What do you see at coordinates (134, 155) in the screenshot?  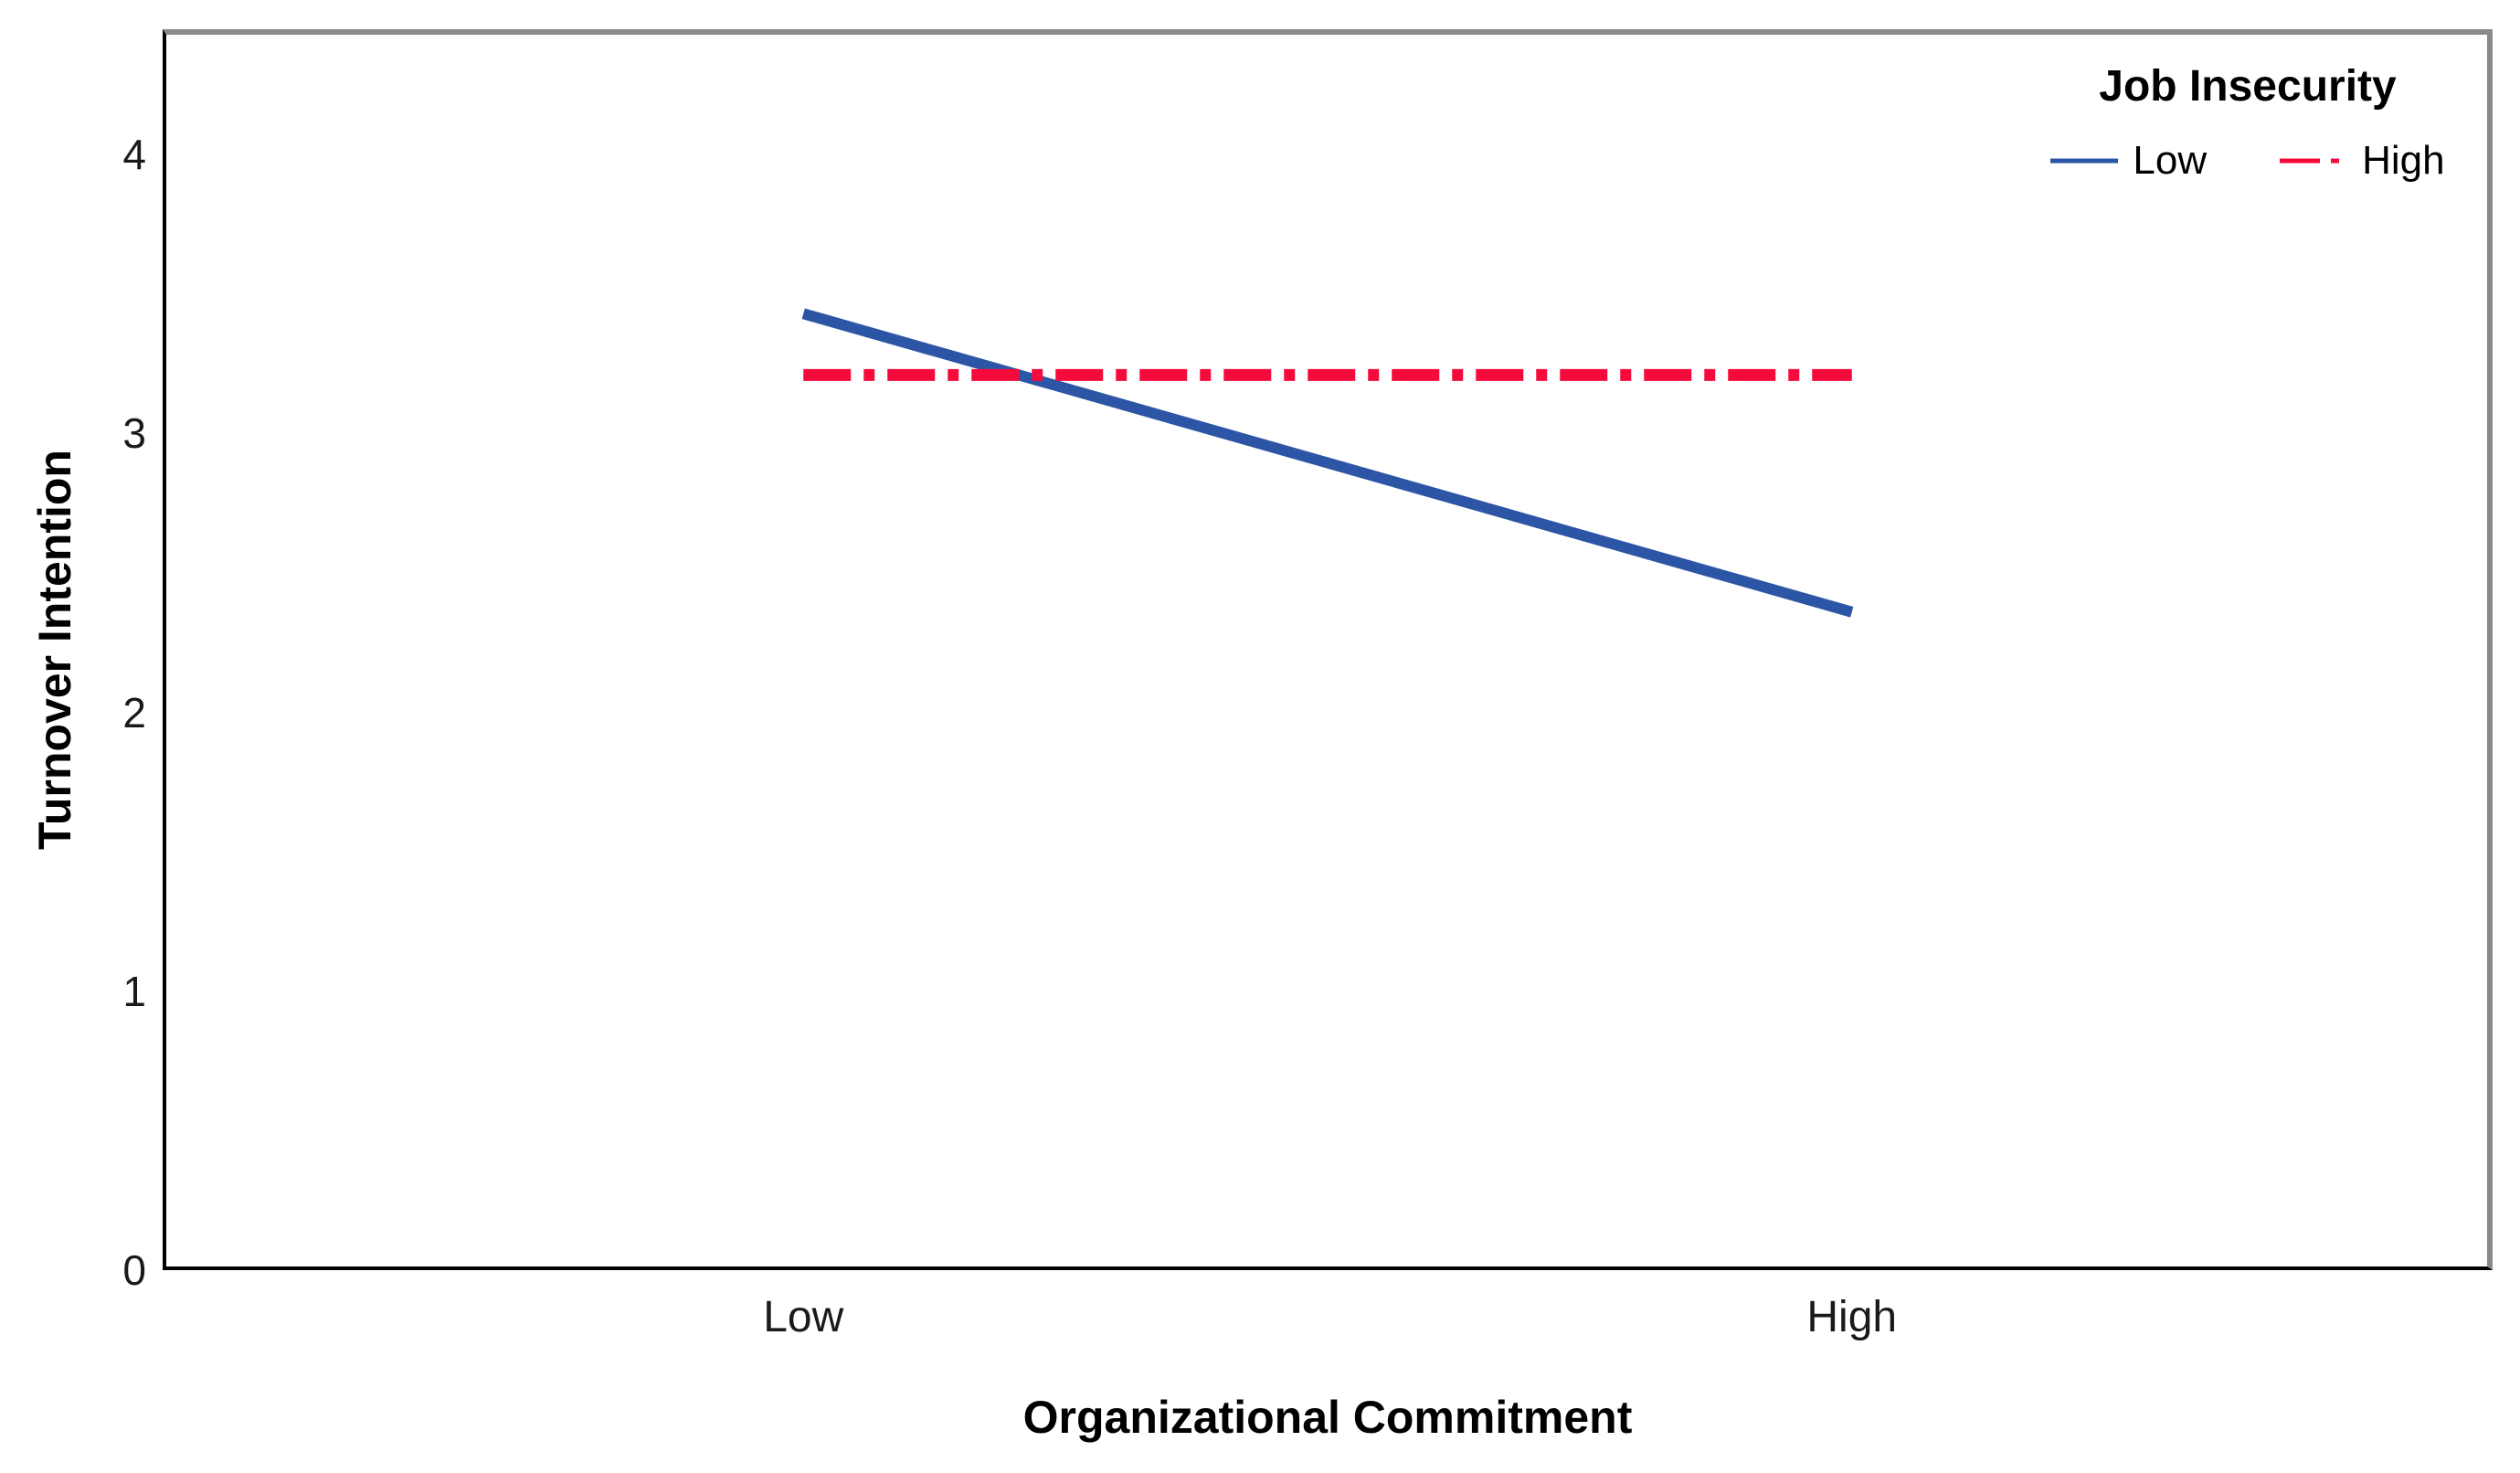 I see `y-tick-label: 4` at bounding box center [134, 155].